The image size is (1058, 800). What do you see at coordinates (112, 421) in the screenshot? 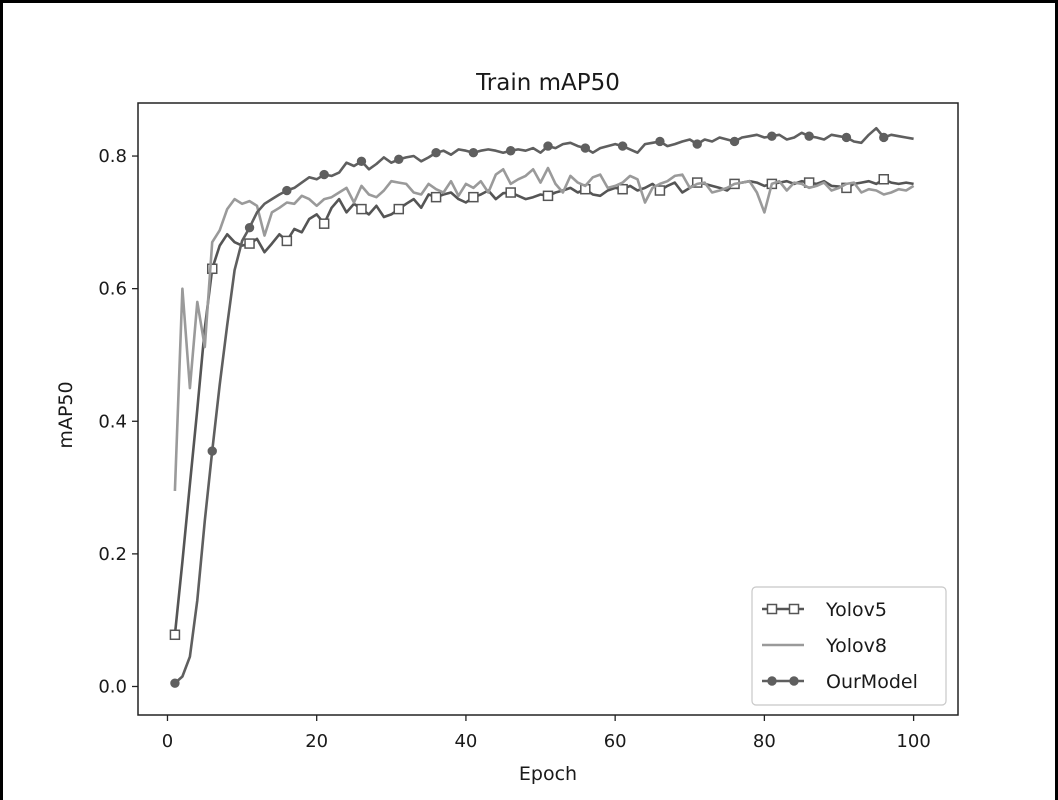
I see `y-tick-label-2: 0.4` at bounding box center [112, 421].